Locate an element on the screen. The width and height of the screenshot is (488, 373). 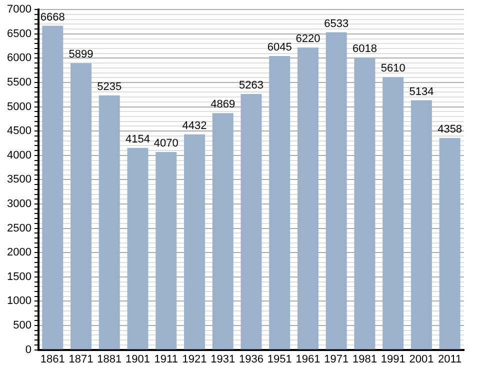
x-tick-label: 1911 is located at coordinates (166, 359).